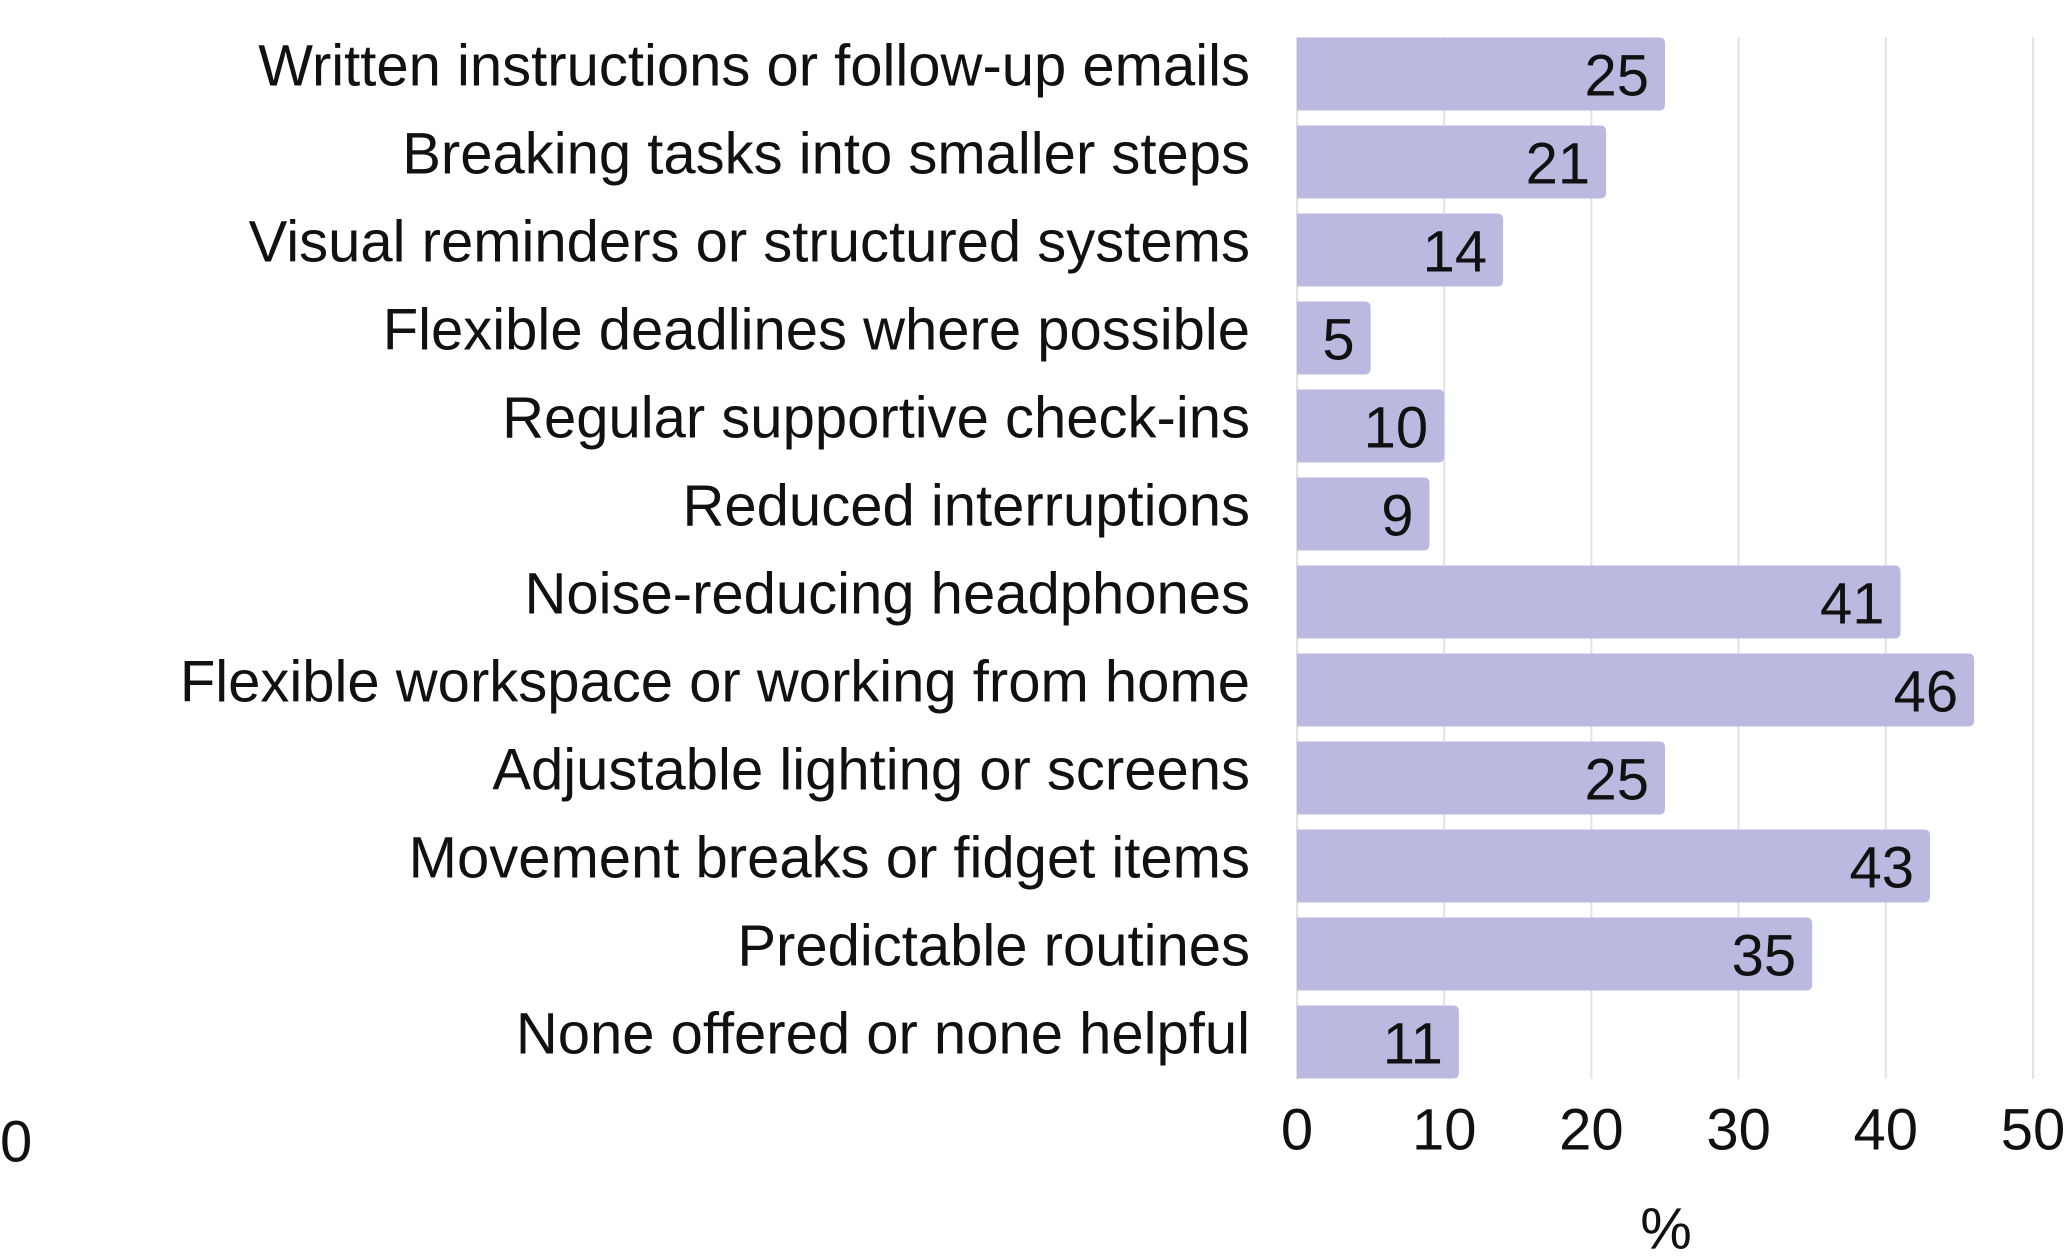 Image resolution: width=2068 pixels, height=1258 pixels. I want to click on x-tick-label: 40, so click(1886, 1129).